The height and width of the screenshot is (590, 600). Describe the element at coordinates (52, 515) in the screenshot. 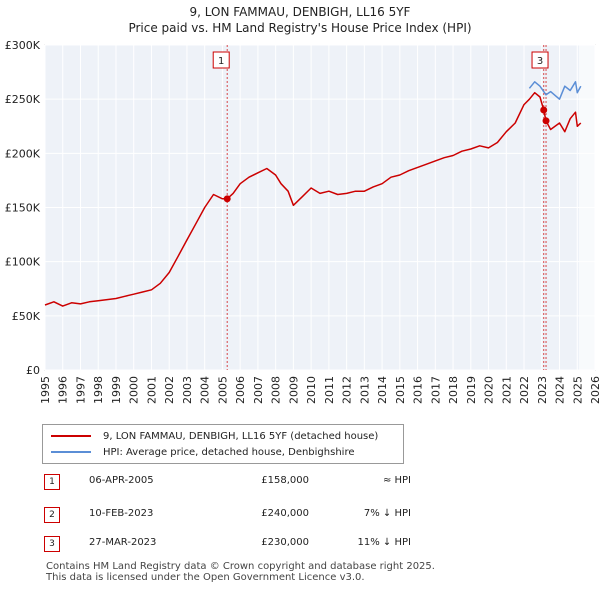

I see `transaction-marker: 2` at that location.